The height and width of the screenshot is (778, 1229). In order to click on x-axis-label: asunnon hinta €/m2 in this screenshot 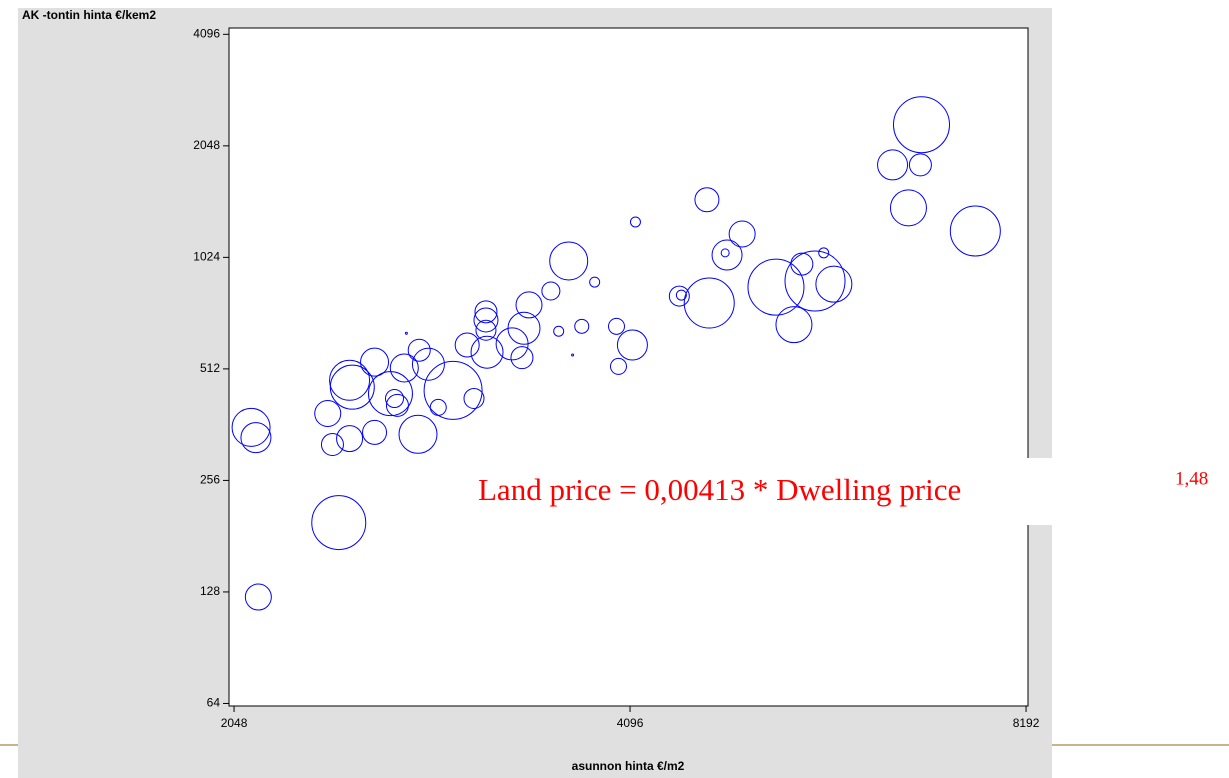, I will do `click(628, 766)`.